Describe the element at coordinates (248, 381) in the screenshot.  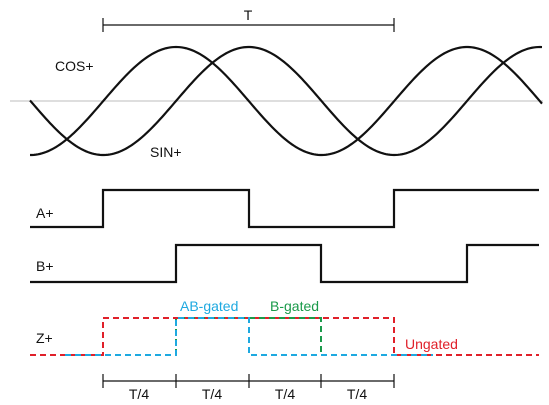
I see `quarter-dimension` at that location.